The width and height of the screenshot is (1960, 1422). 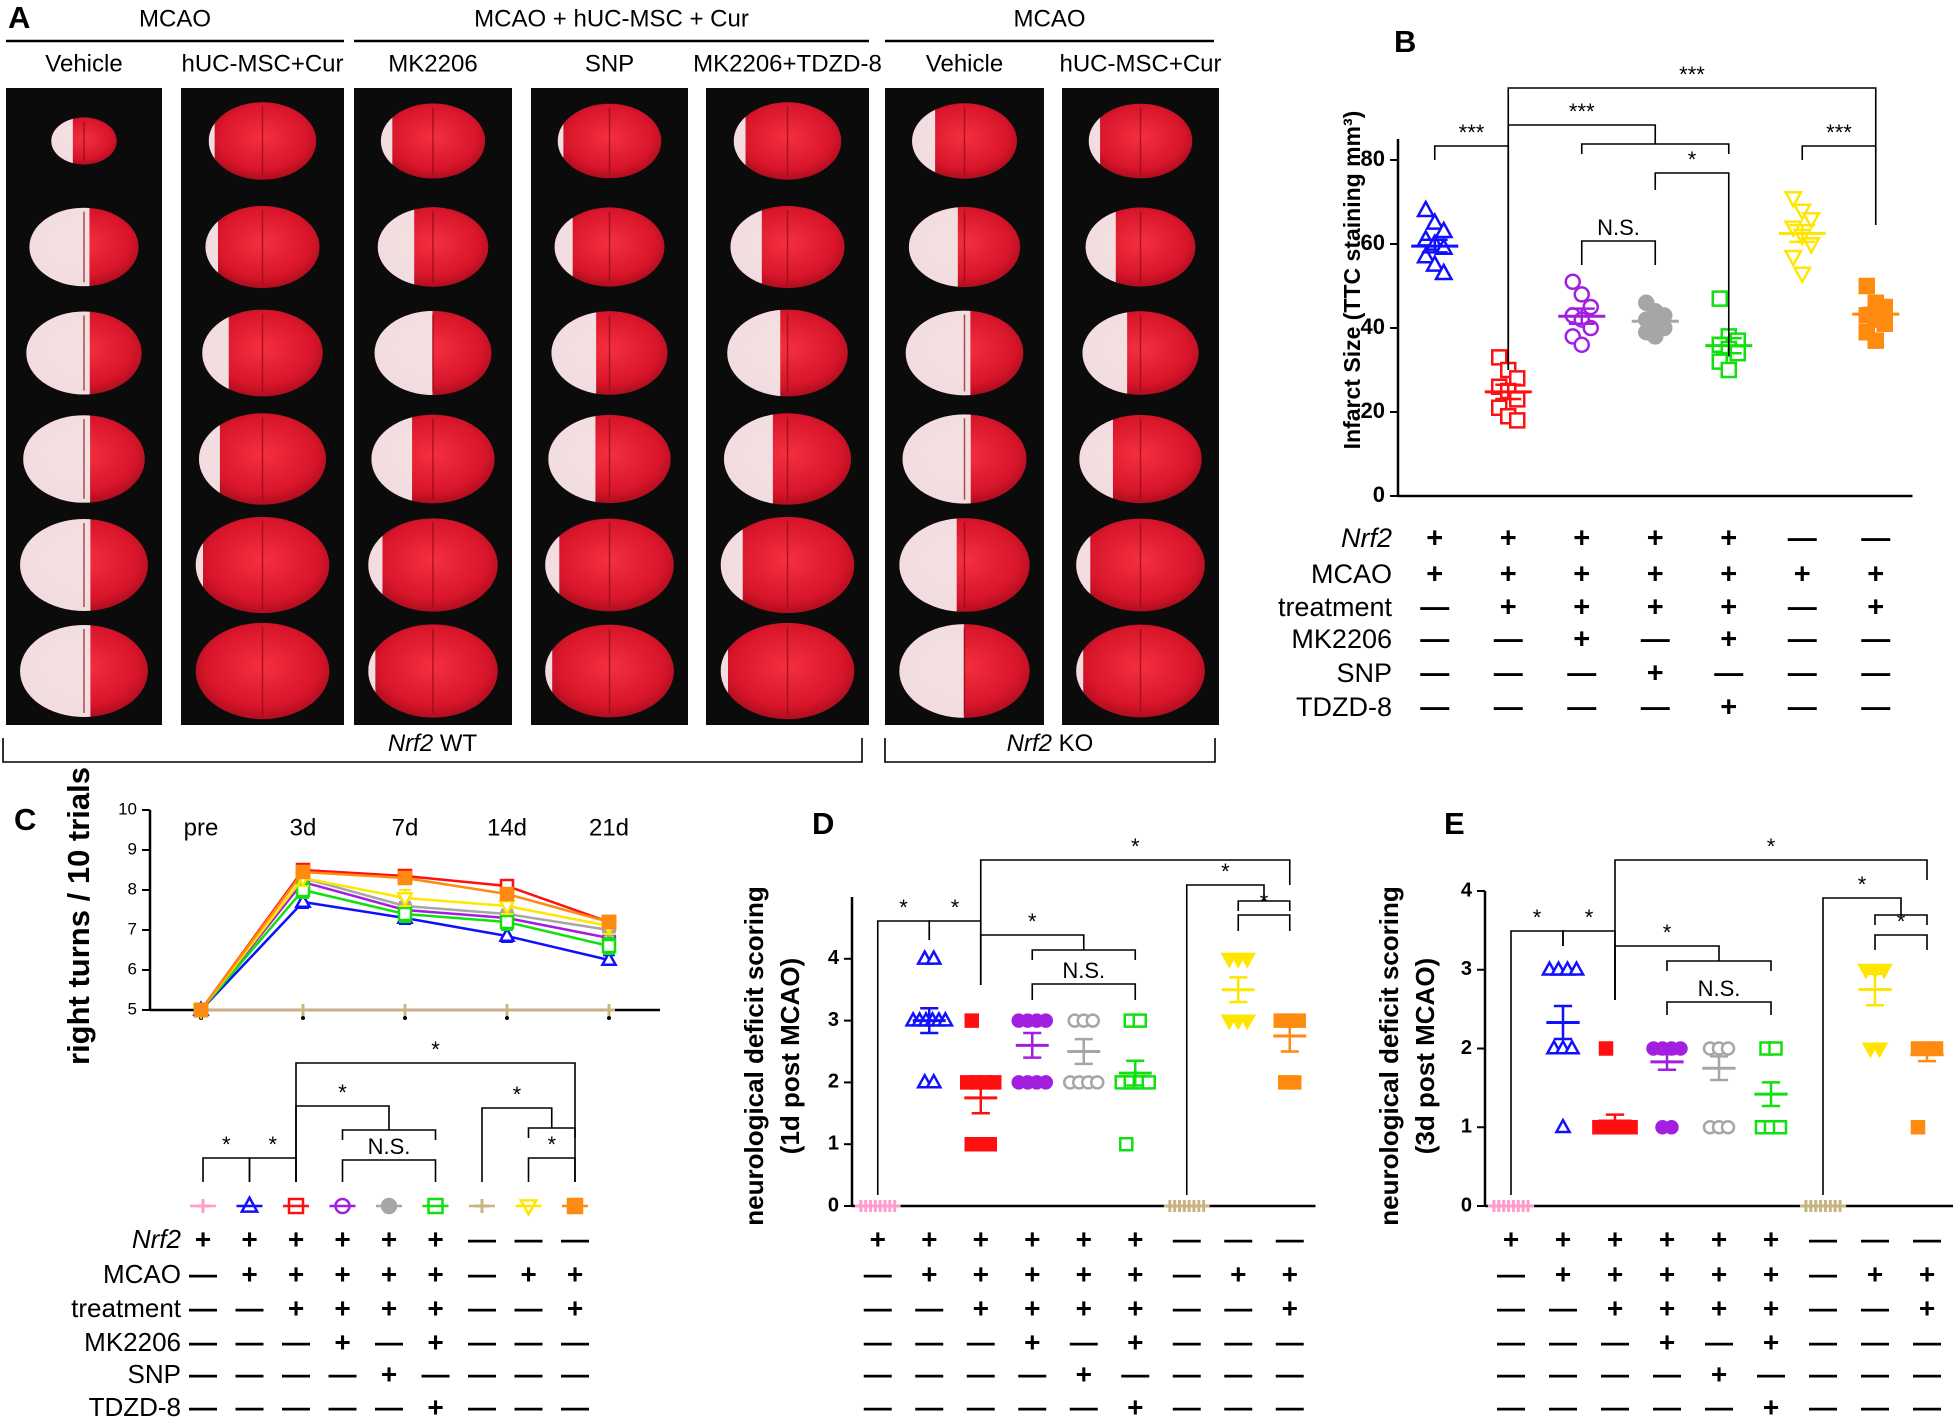 I want to click on x-category-label: 14d, so click(x=507, y=827).